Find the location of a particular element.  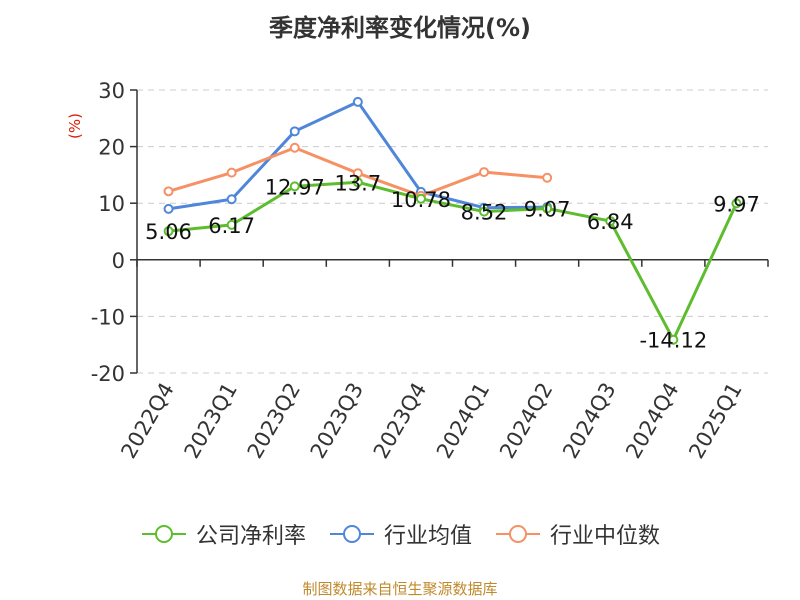

y-tick-label: -10 is located at coordinates (108, 317).